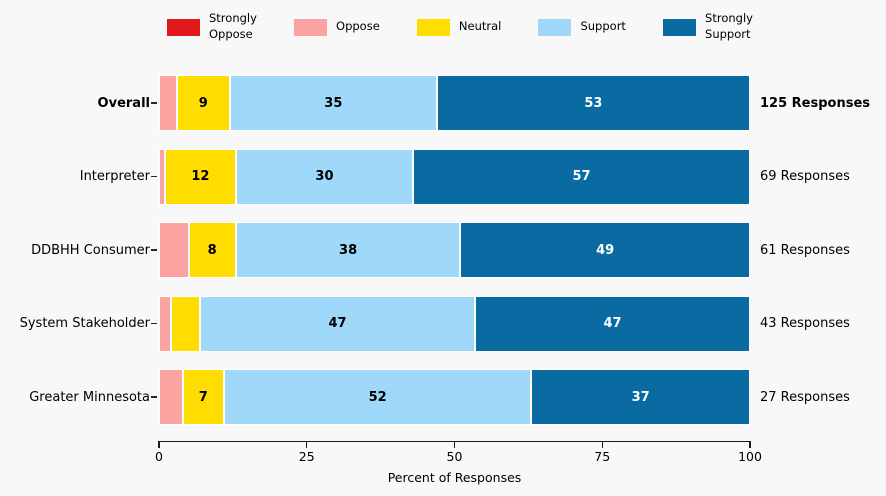 The width and height of the screenshot is (886, 496). Describe the element at coordinates (454, 477) in the screenshot. I see `x-axis-title: Percent of Responses` at that location.